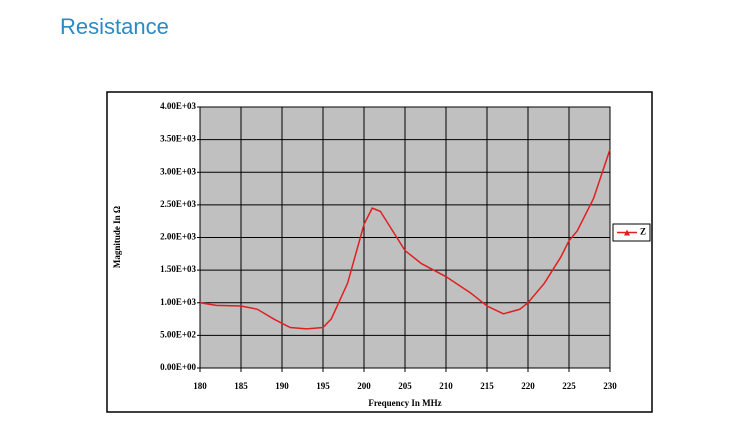  What do you see at coordinates (117, 237) in the screenshot?
I see `y-axis-label: Magnitude In Ω` at bounding box center [117, 237].